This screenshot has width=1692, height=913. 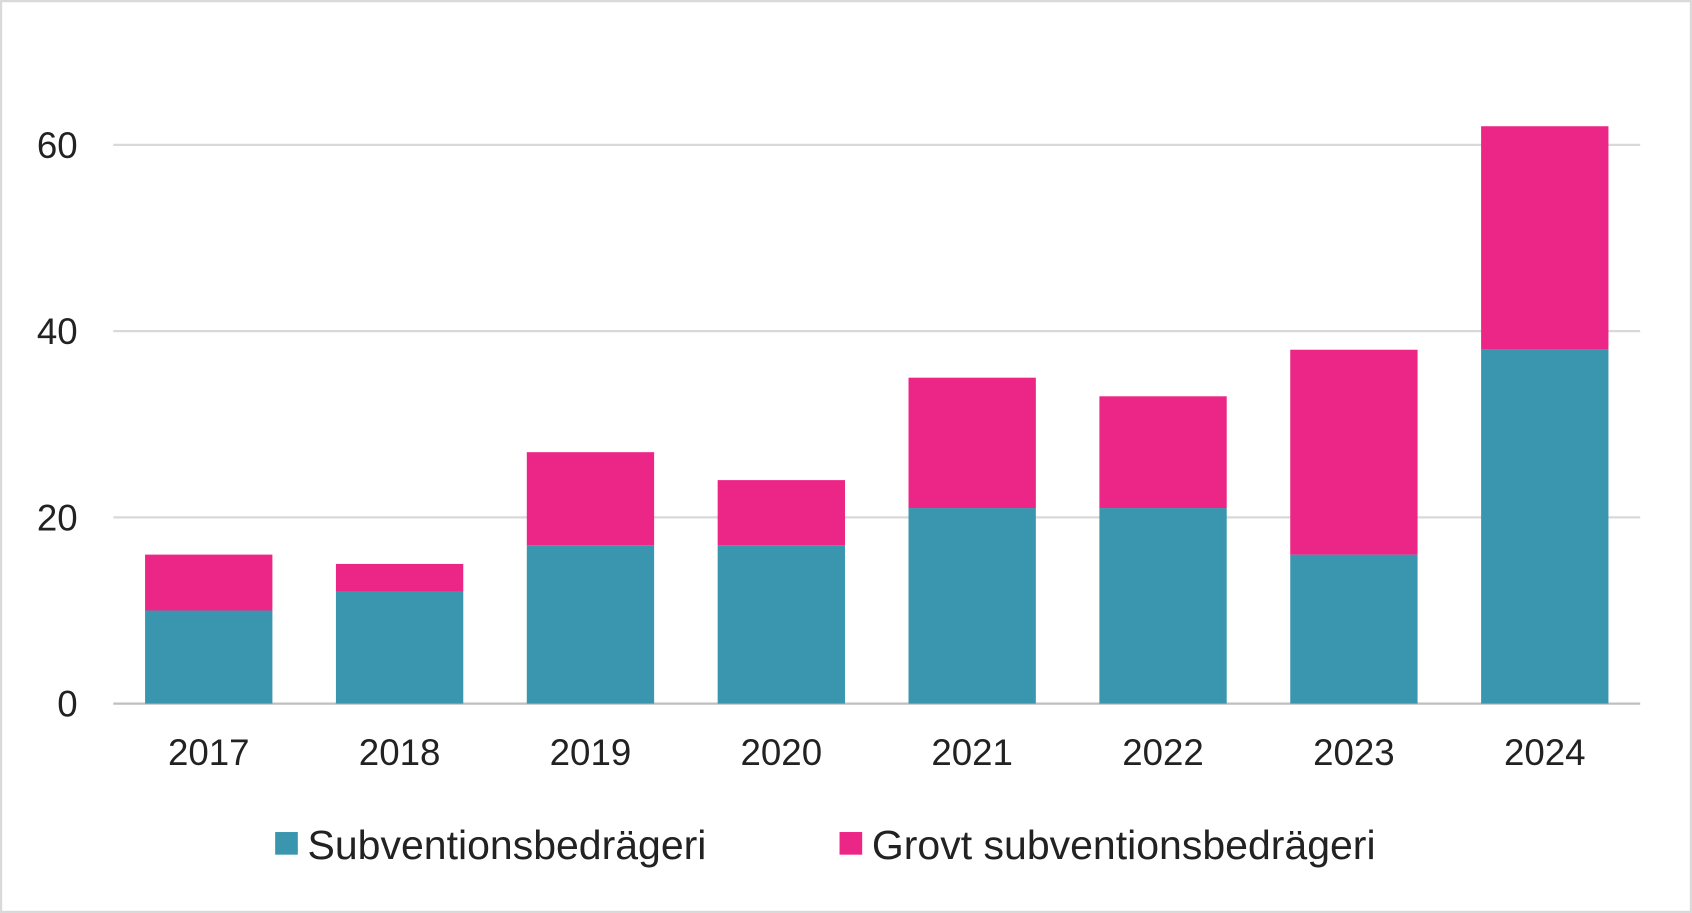 What do you see at coordinates (1545, 238) in the screenshot?
I see `bar-grovt-subventionsbedrageri-2024` at bounding box center [1545, 238].